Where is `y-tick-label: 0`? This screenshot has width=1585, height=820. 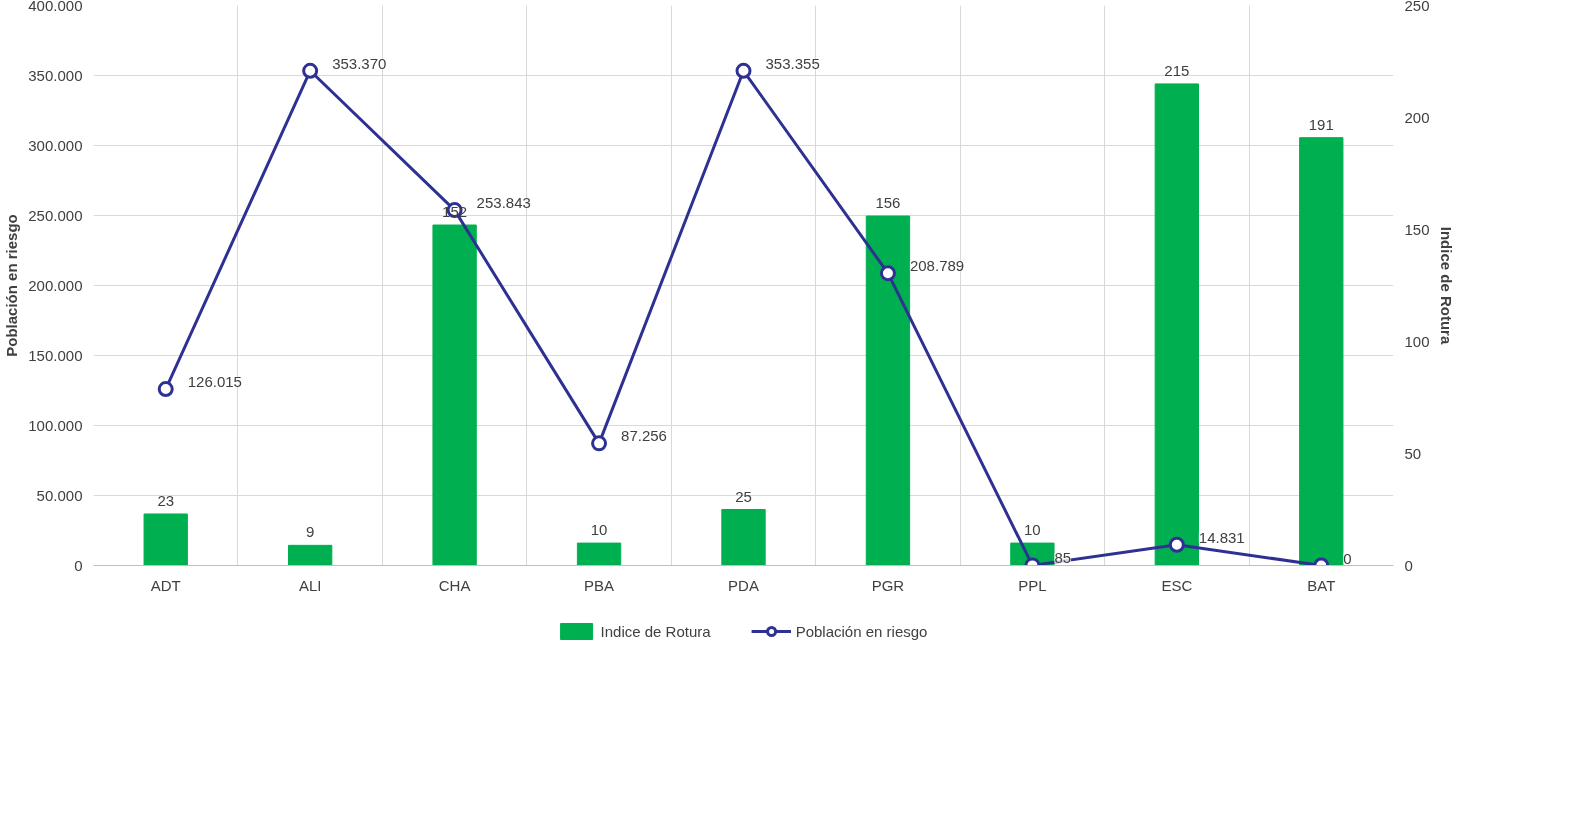 y-tick-label: 0 is located at coordinates (78, 565).